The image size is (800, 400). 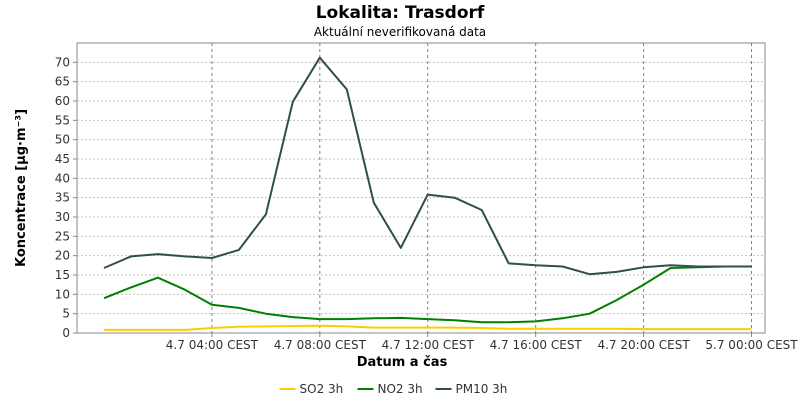 I want to click on legend: SO2 3h NO2 3h PM10 3h, so click(x=393, y=389).